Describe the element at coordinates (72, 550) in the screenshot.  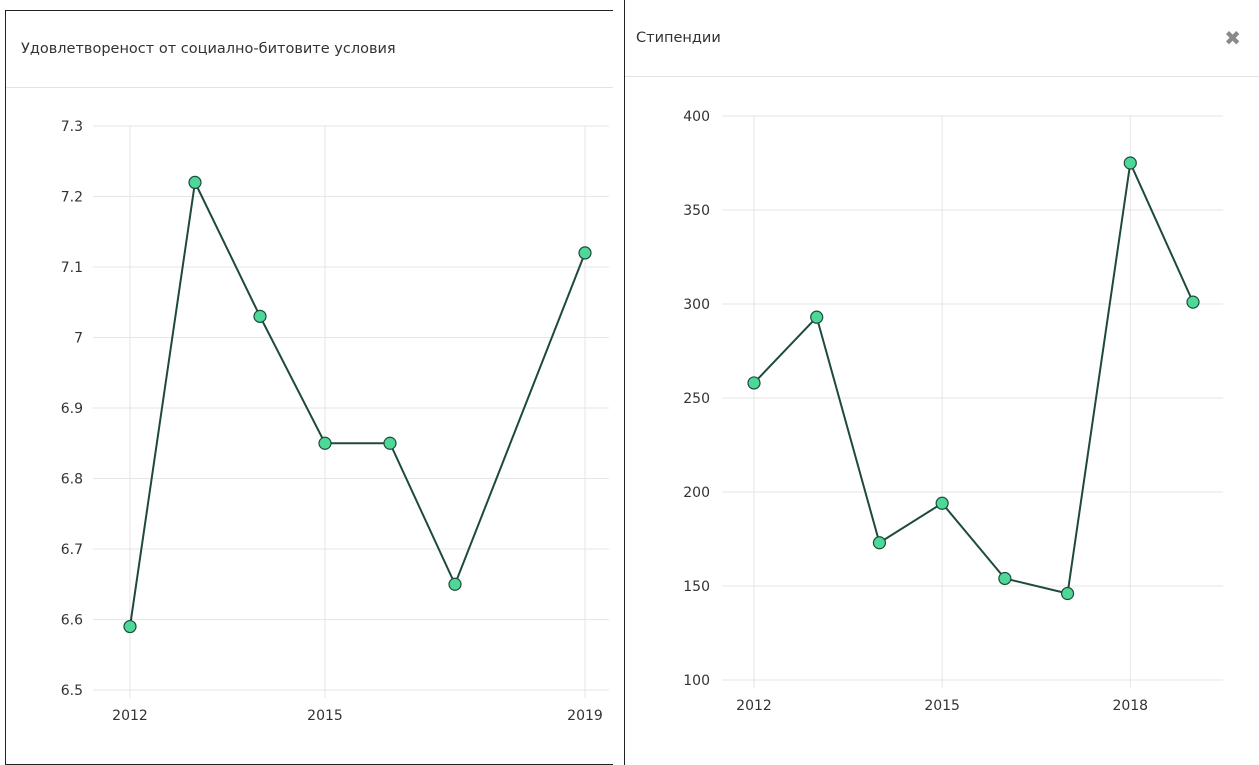
I see `y-tick-label: 6.7` at that location.